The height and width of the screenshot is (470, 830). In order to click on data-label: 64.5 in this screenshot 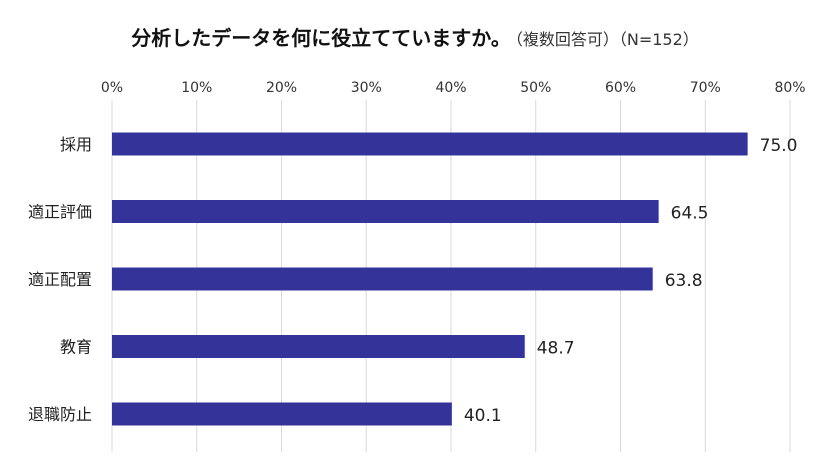, I will do `click(690, 214)`.